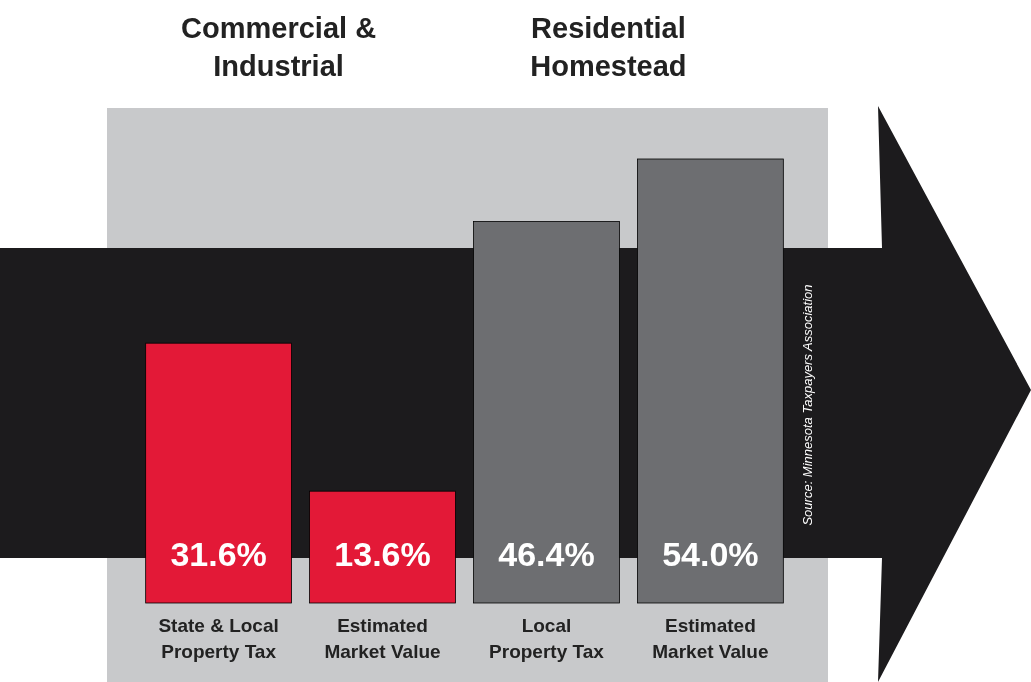  I want to click on x-tick-label: Local Property Tax, so click(547, 638).